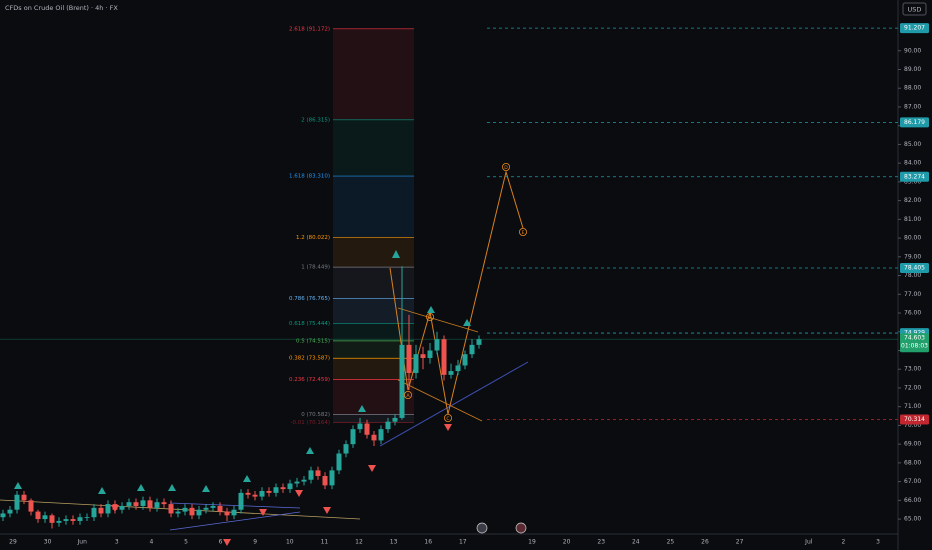 The width and height of the screenshot is (932, 550). Describe the element at coordinates (309, 29) in the screenshot. I see `fib-label: 2.618 (91.172)` at that location.